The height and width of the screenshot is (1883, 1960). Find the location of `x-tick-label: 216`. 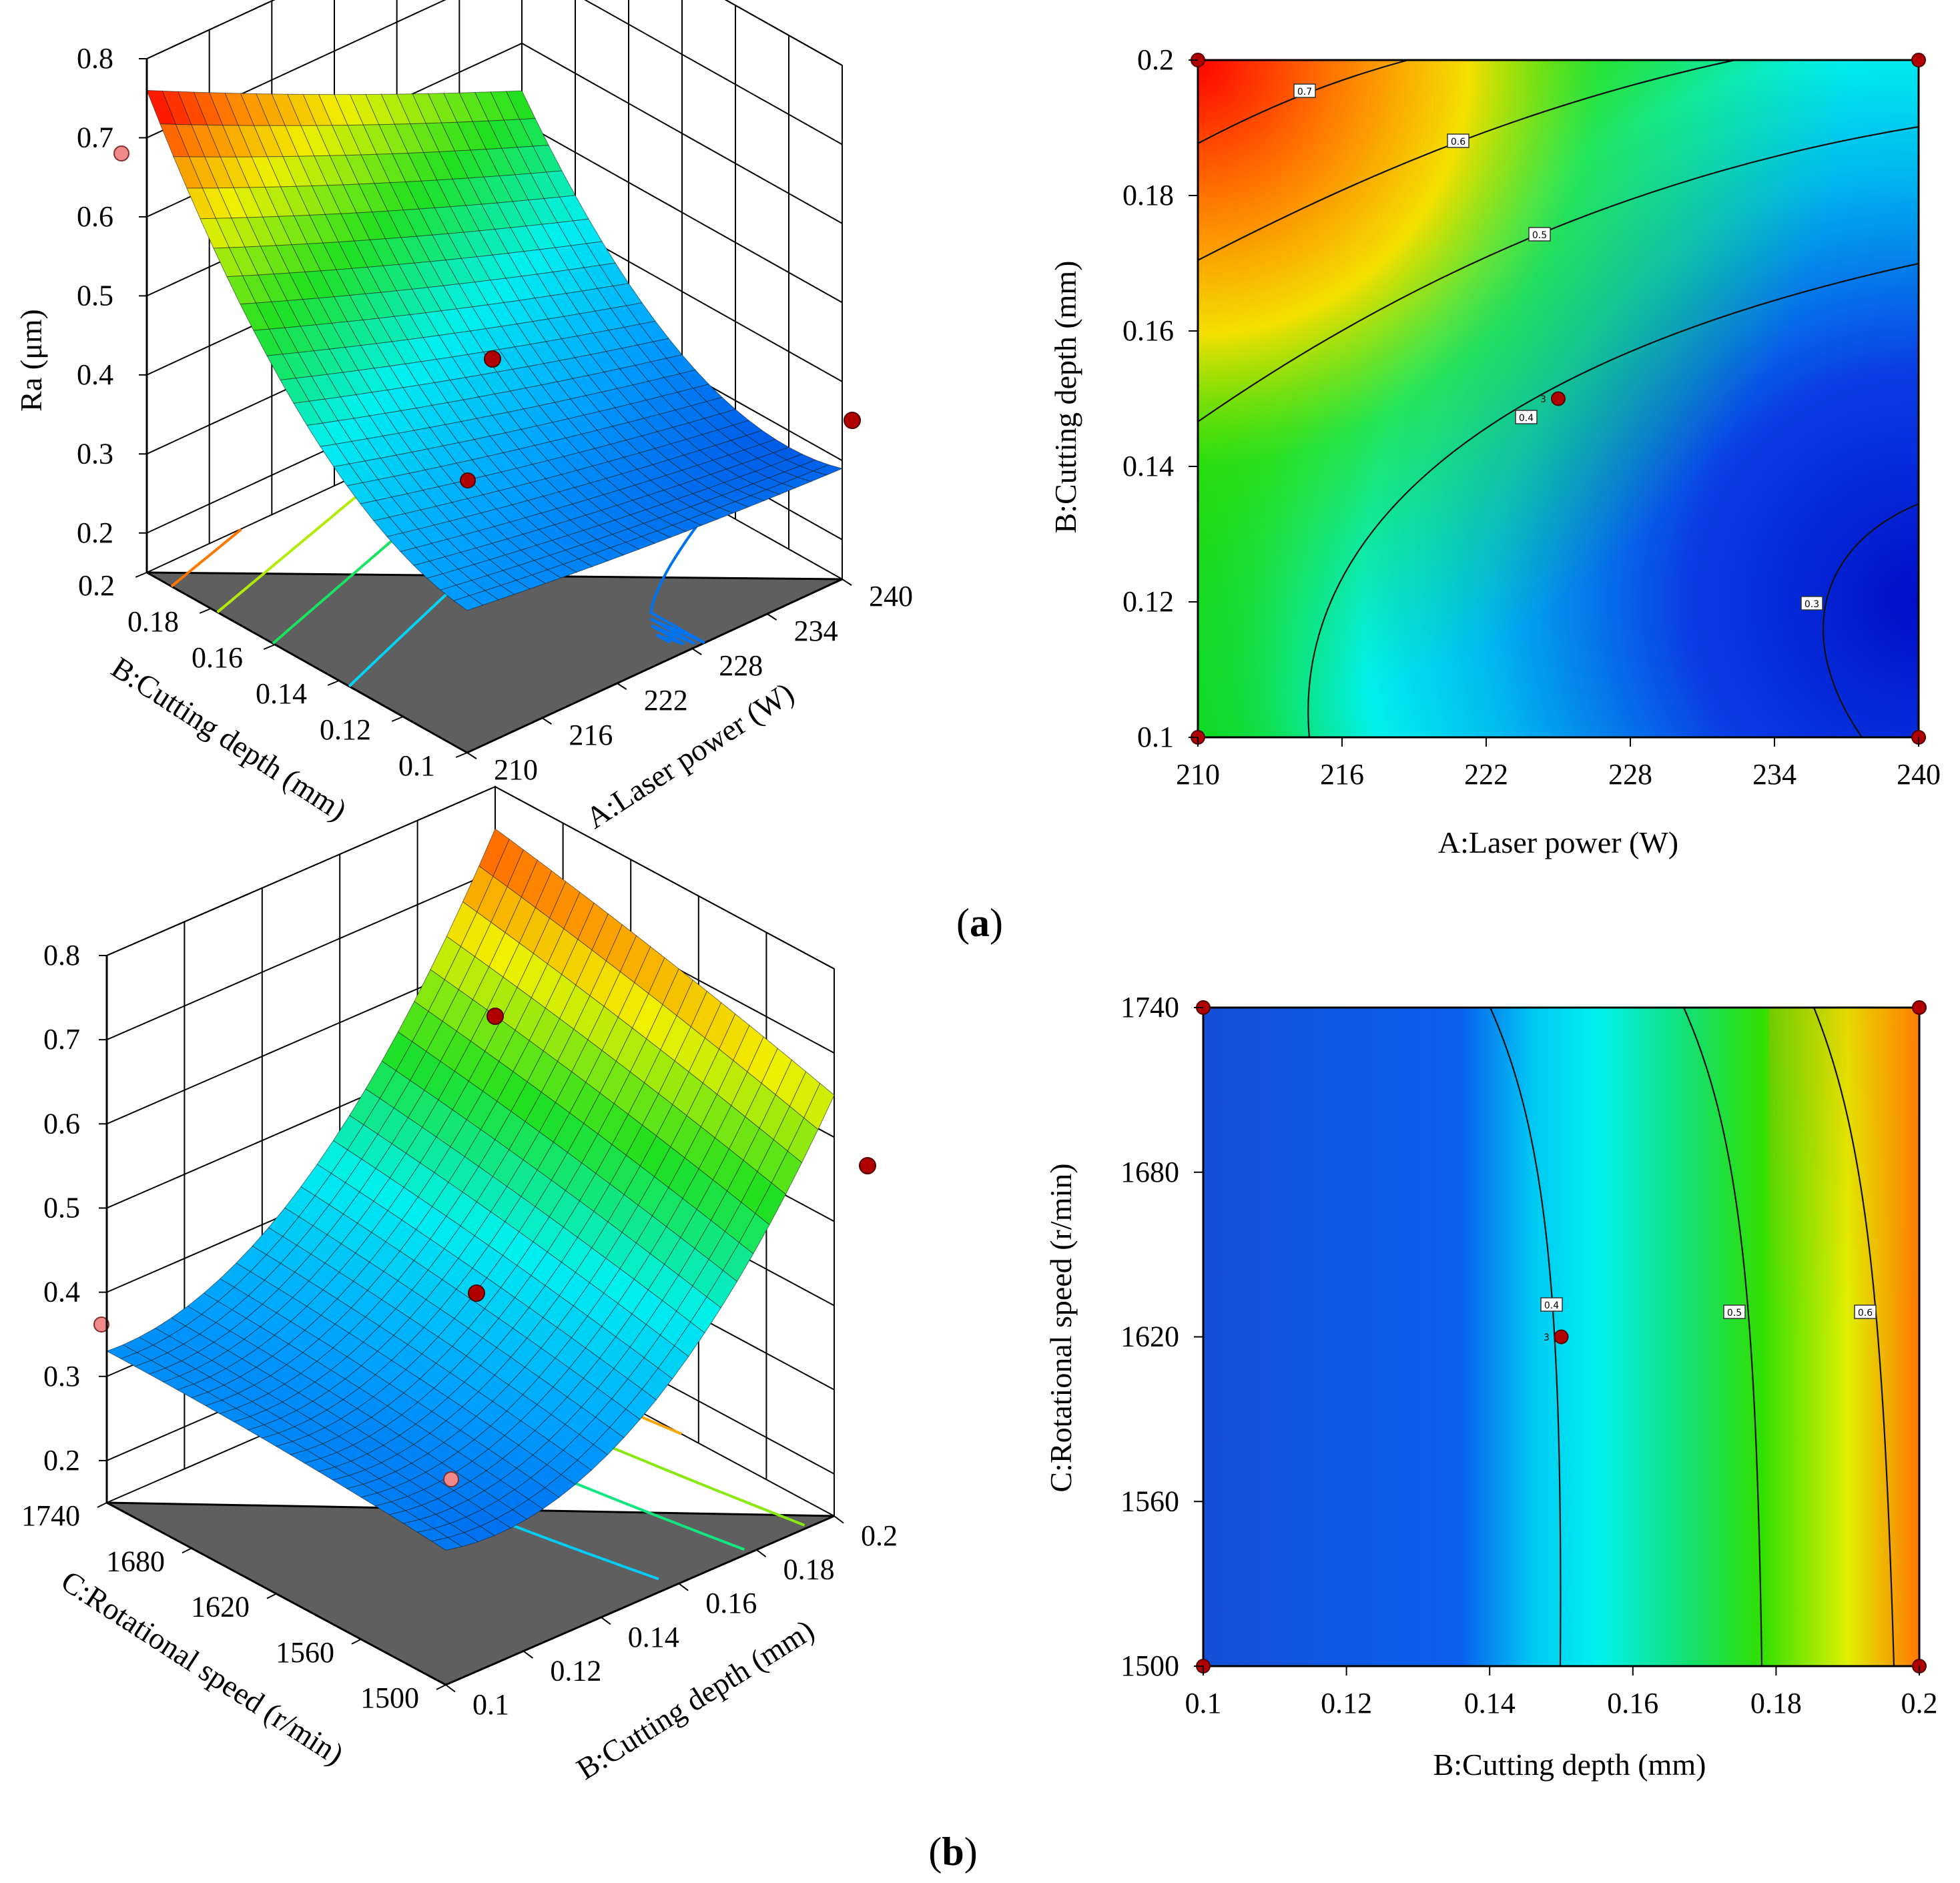

x-tick-label: 216 is located at coordinates (1342, 775).